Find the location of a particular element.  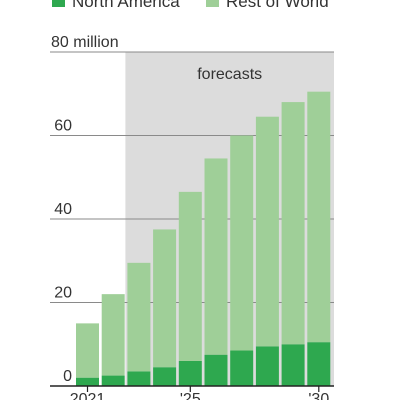

bar-north-america-2021 is located at coordinates (87, 381).